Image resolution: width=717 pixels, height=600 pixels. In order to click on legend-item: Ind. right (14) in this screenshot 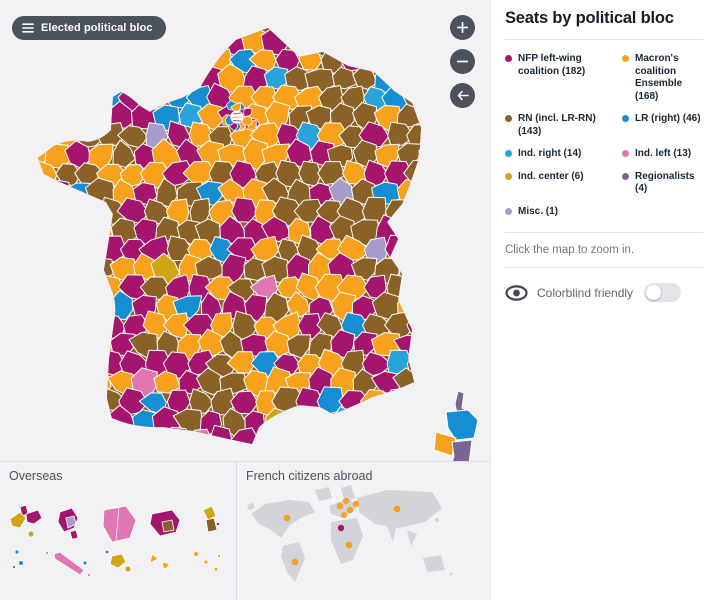, I will do `click(560, 154)`.